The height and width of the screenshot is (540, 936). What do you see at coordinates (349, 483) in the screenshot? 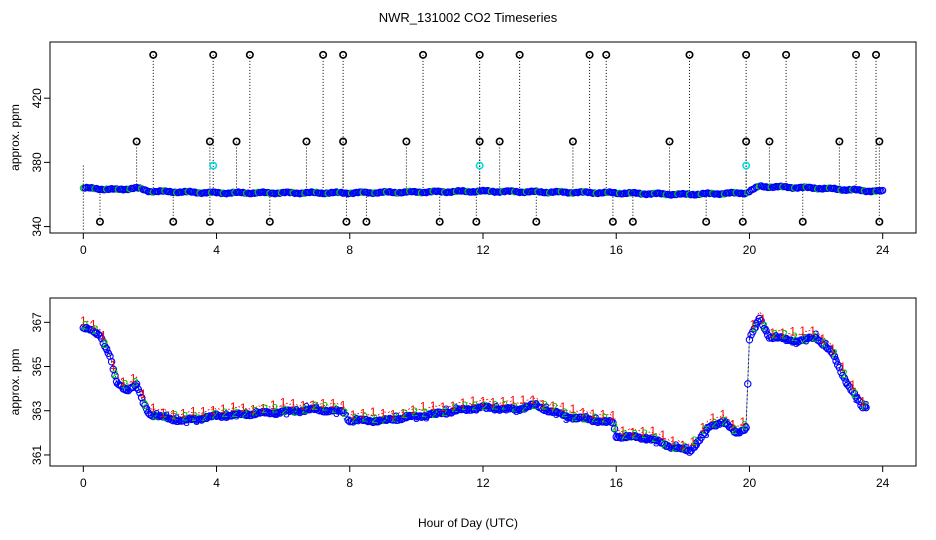
I see `bottom-x-tick-label: 8` at bounding box center [349, 483].